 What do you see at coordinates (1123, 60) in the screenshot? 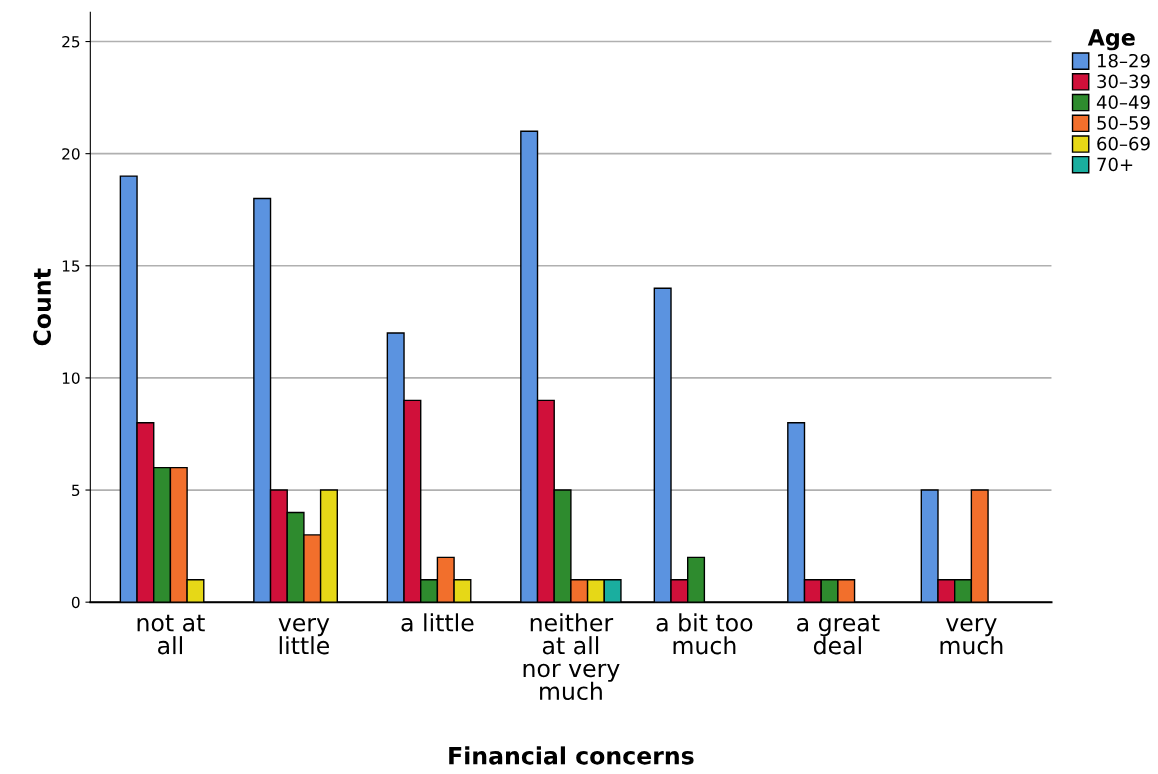
I see `legend-label: 18–29` at bounding box center [1123, 60].